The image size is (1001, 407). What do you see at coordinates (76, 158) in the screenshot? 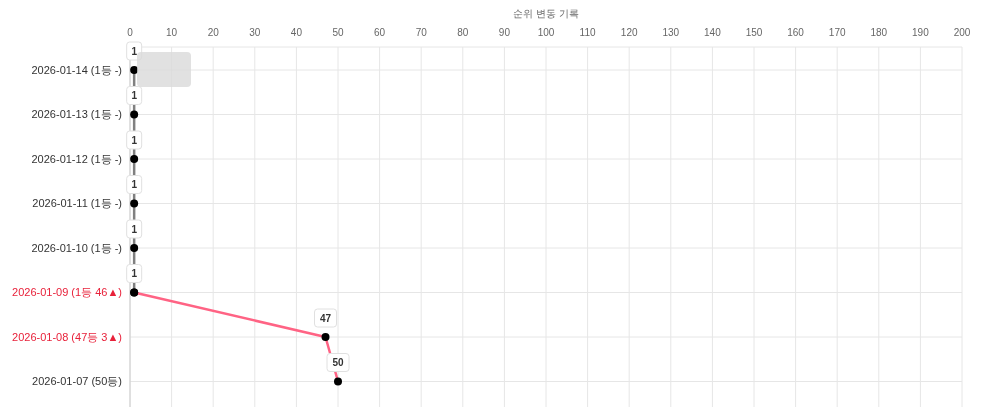
I see `y-tick-label: 2026-01-12 (1등 -)` at bounding box center [76, 158].